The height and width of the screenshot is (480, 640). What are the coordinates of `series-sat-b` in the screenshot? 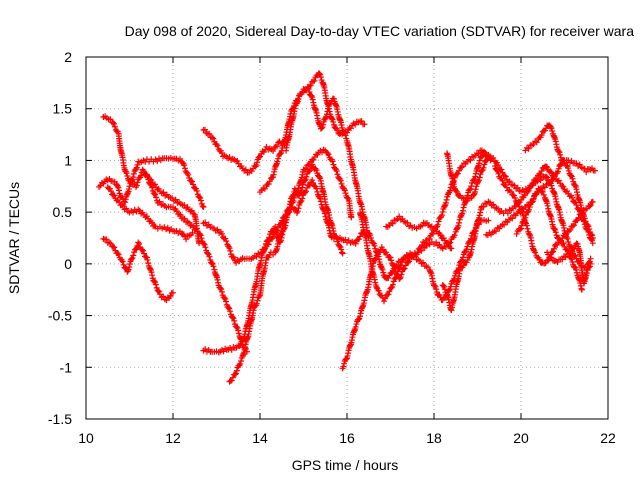 It's located at (151, 182).